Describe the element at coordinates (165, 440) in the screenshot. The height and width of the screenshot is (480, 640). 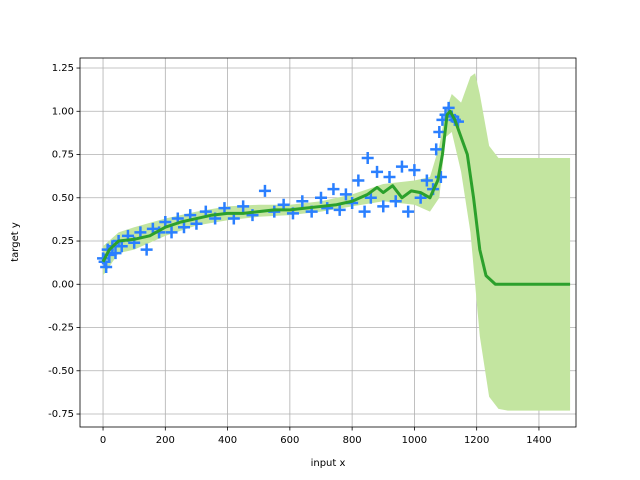
I see `x-tick-label: 200` at that location.